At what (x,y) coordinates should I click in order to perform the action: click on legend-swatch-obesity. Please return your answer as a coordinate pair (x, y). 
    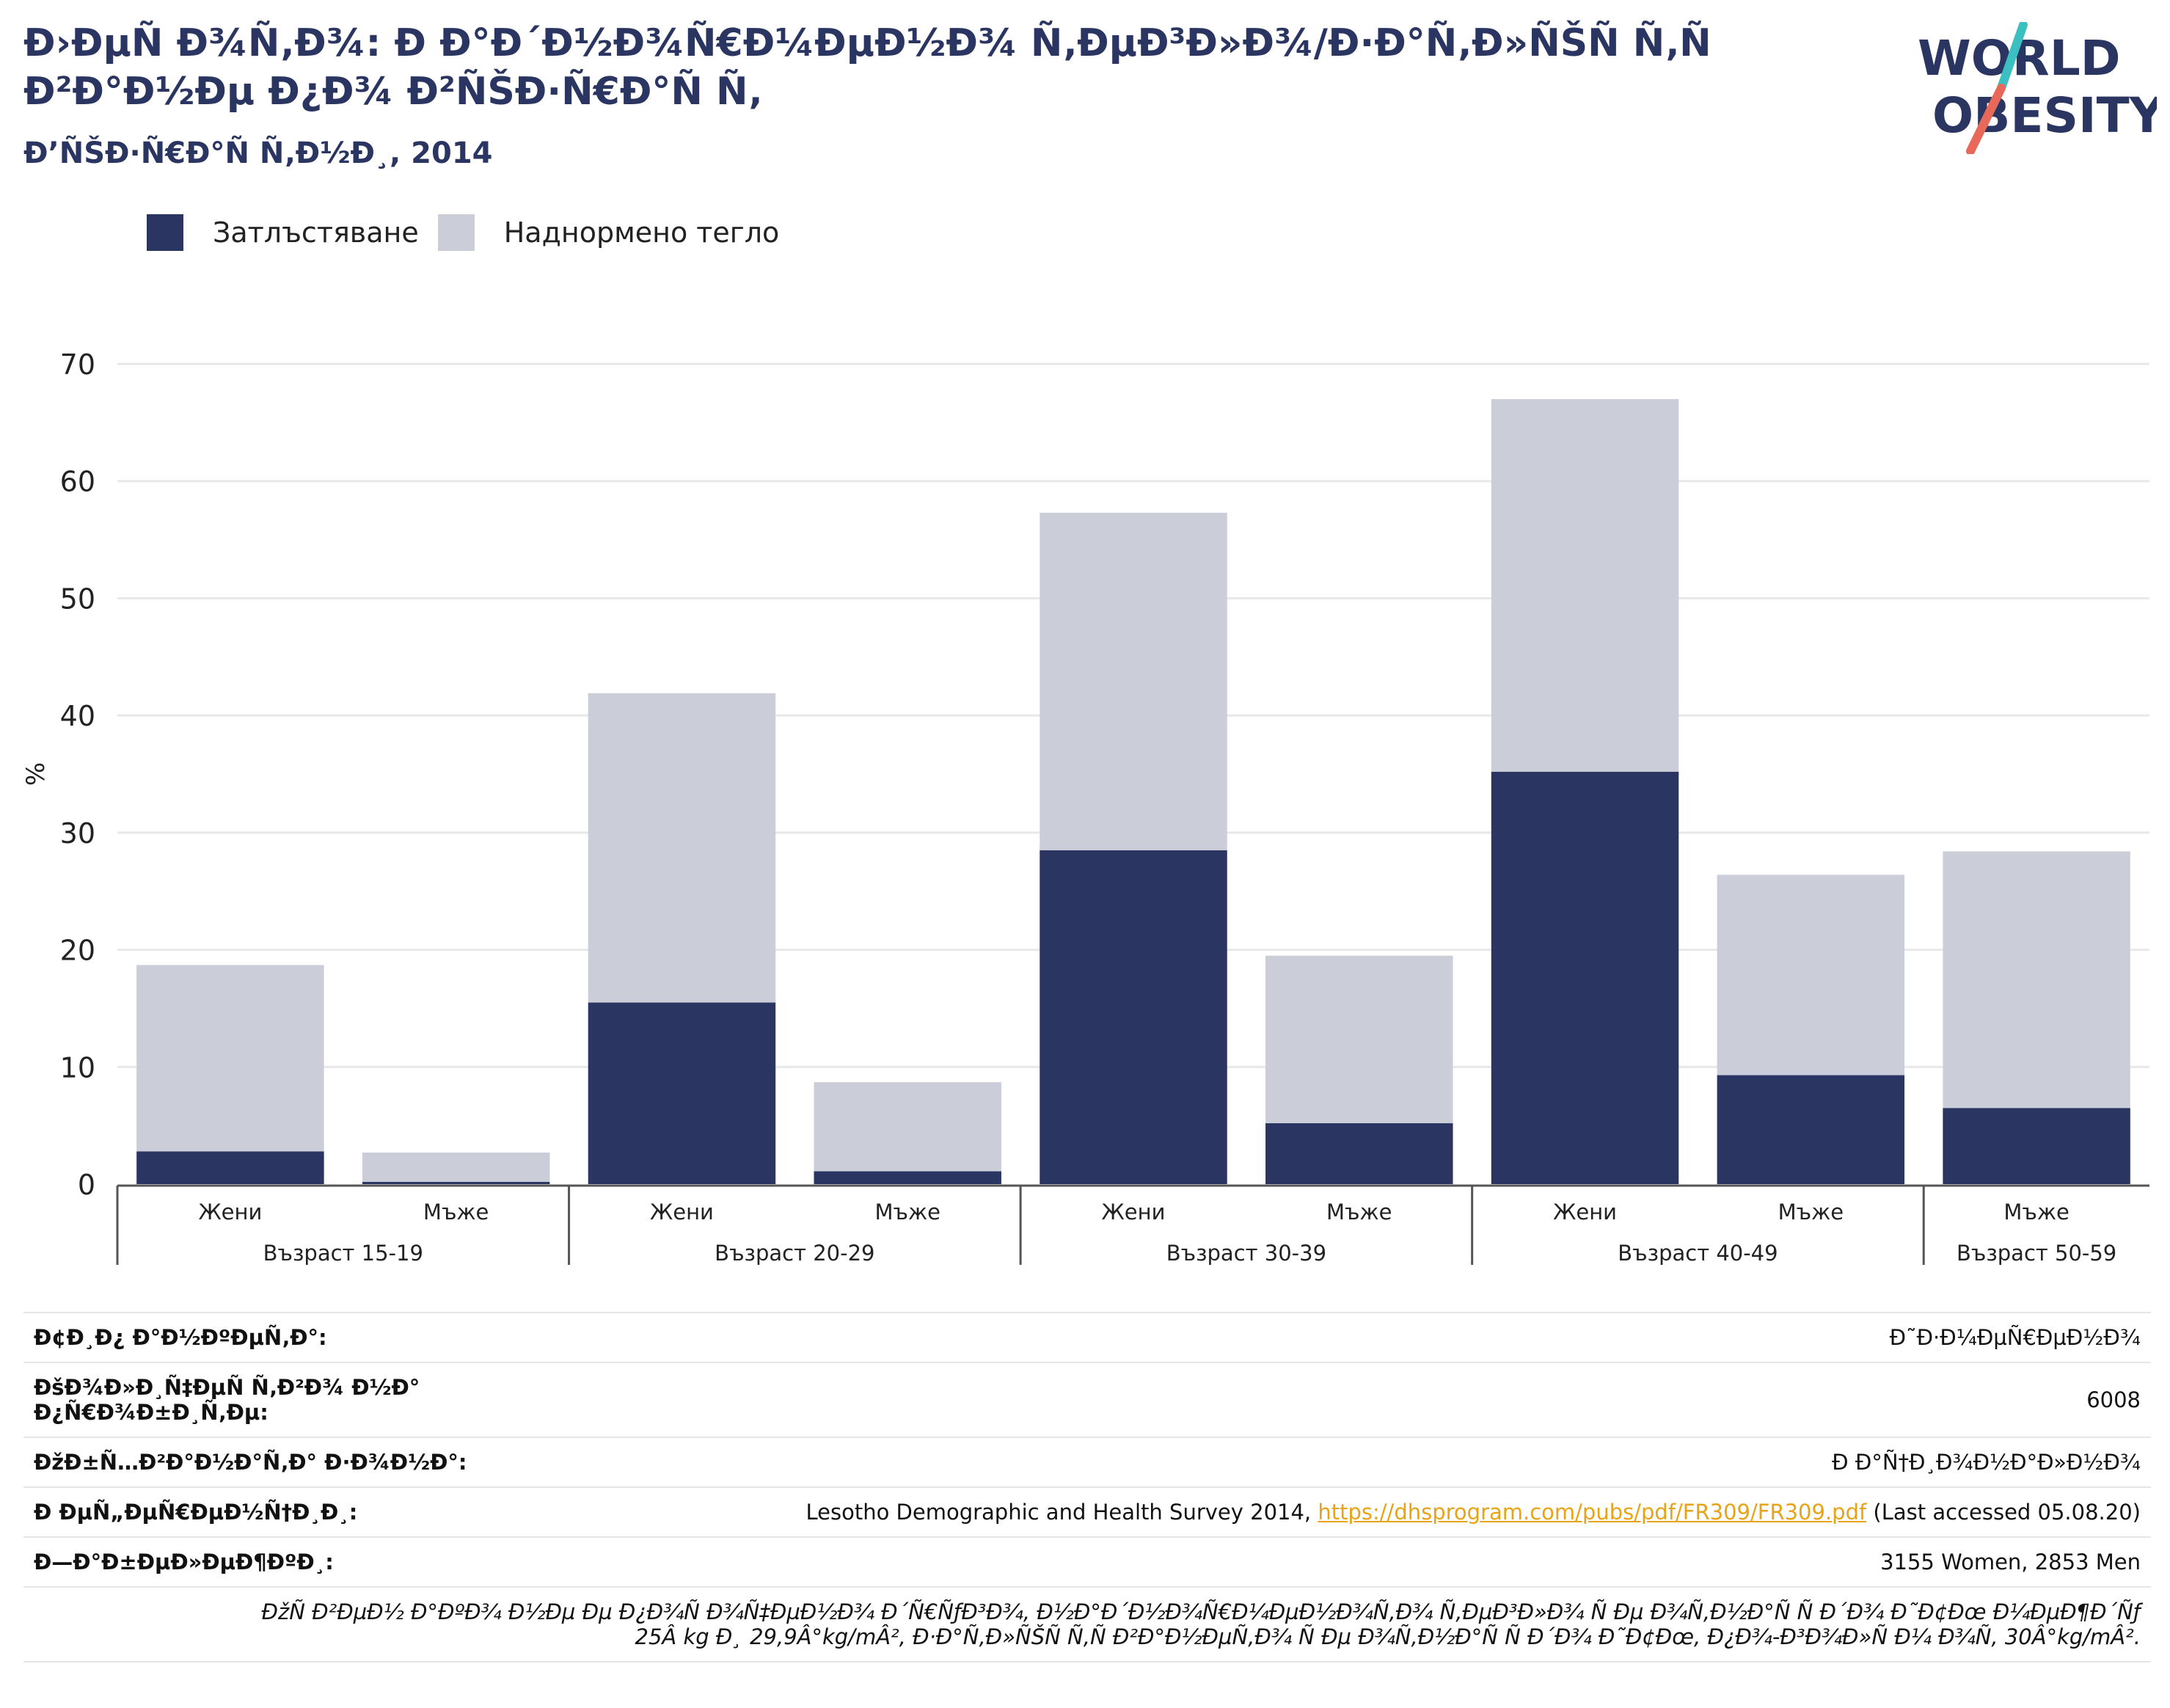
    Looking at the image, I should click on (165, 232).